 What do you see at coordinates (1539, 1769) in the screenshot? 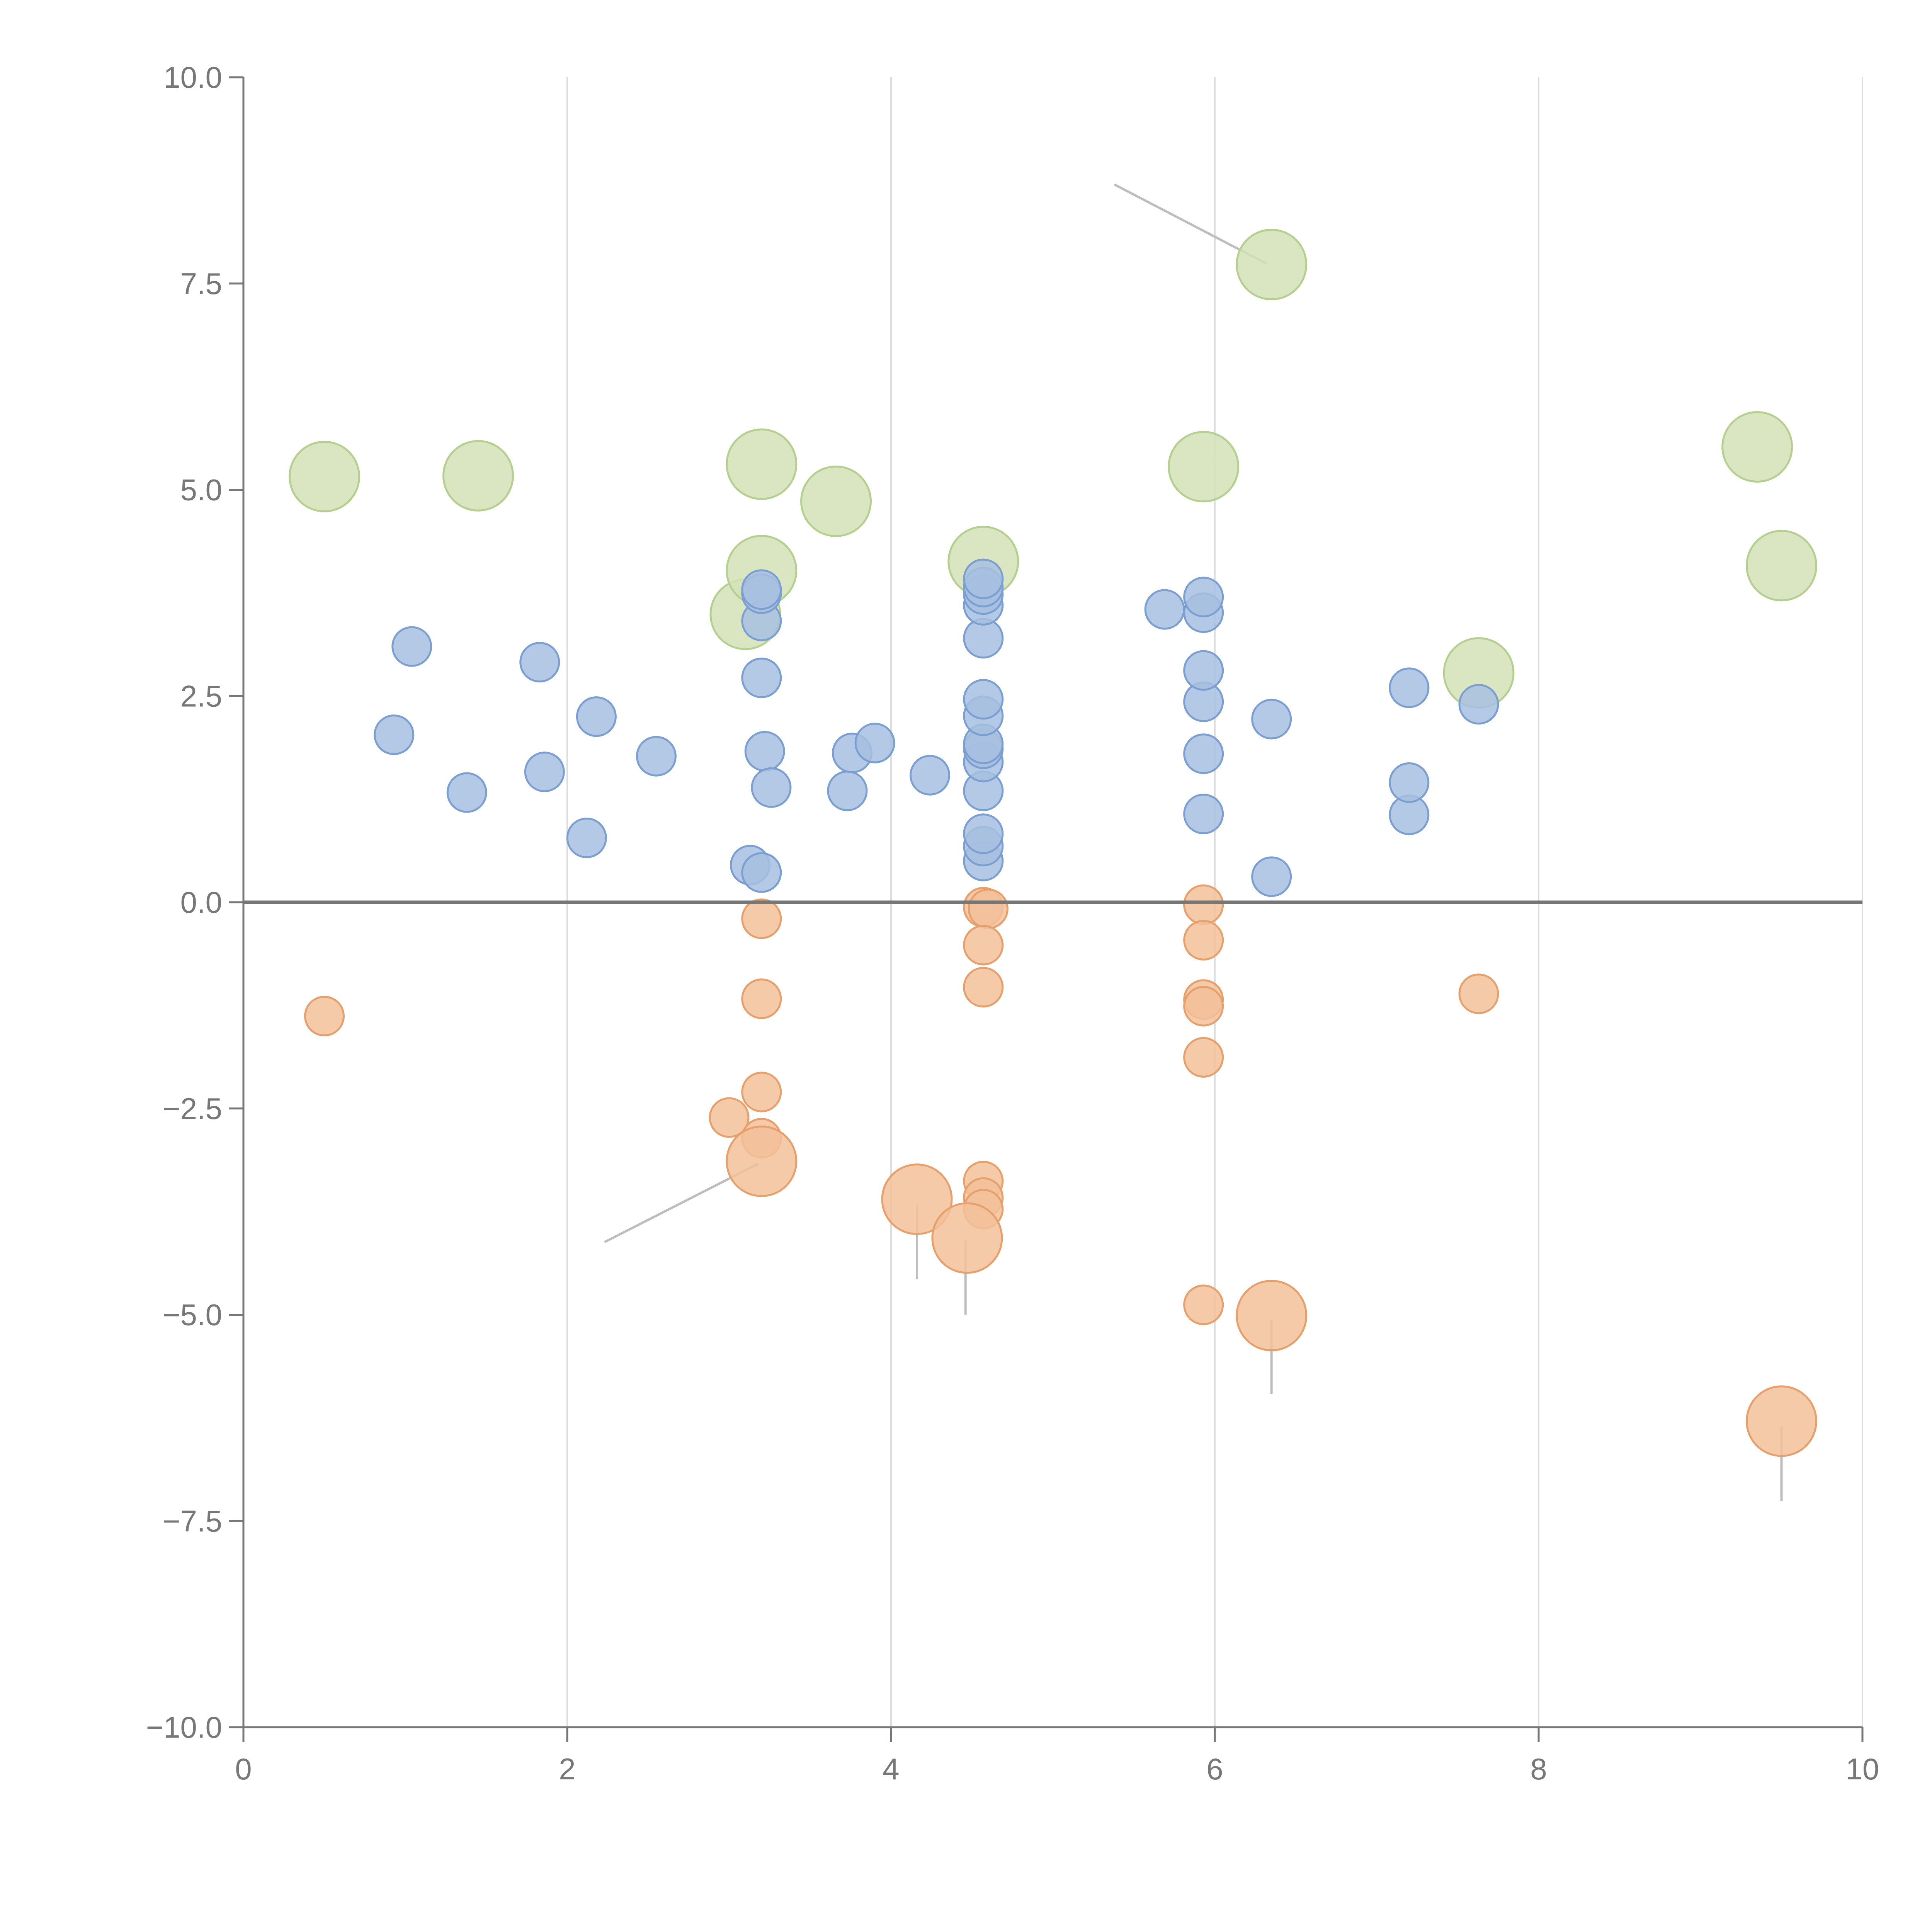
I see `x-tick-label: 8` at bounding box center [1539, 1769].